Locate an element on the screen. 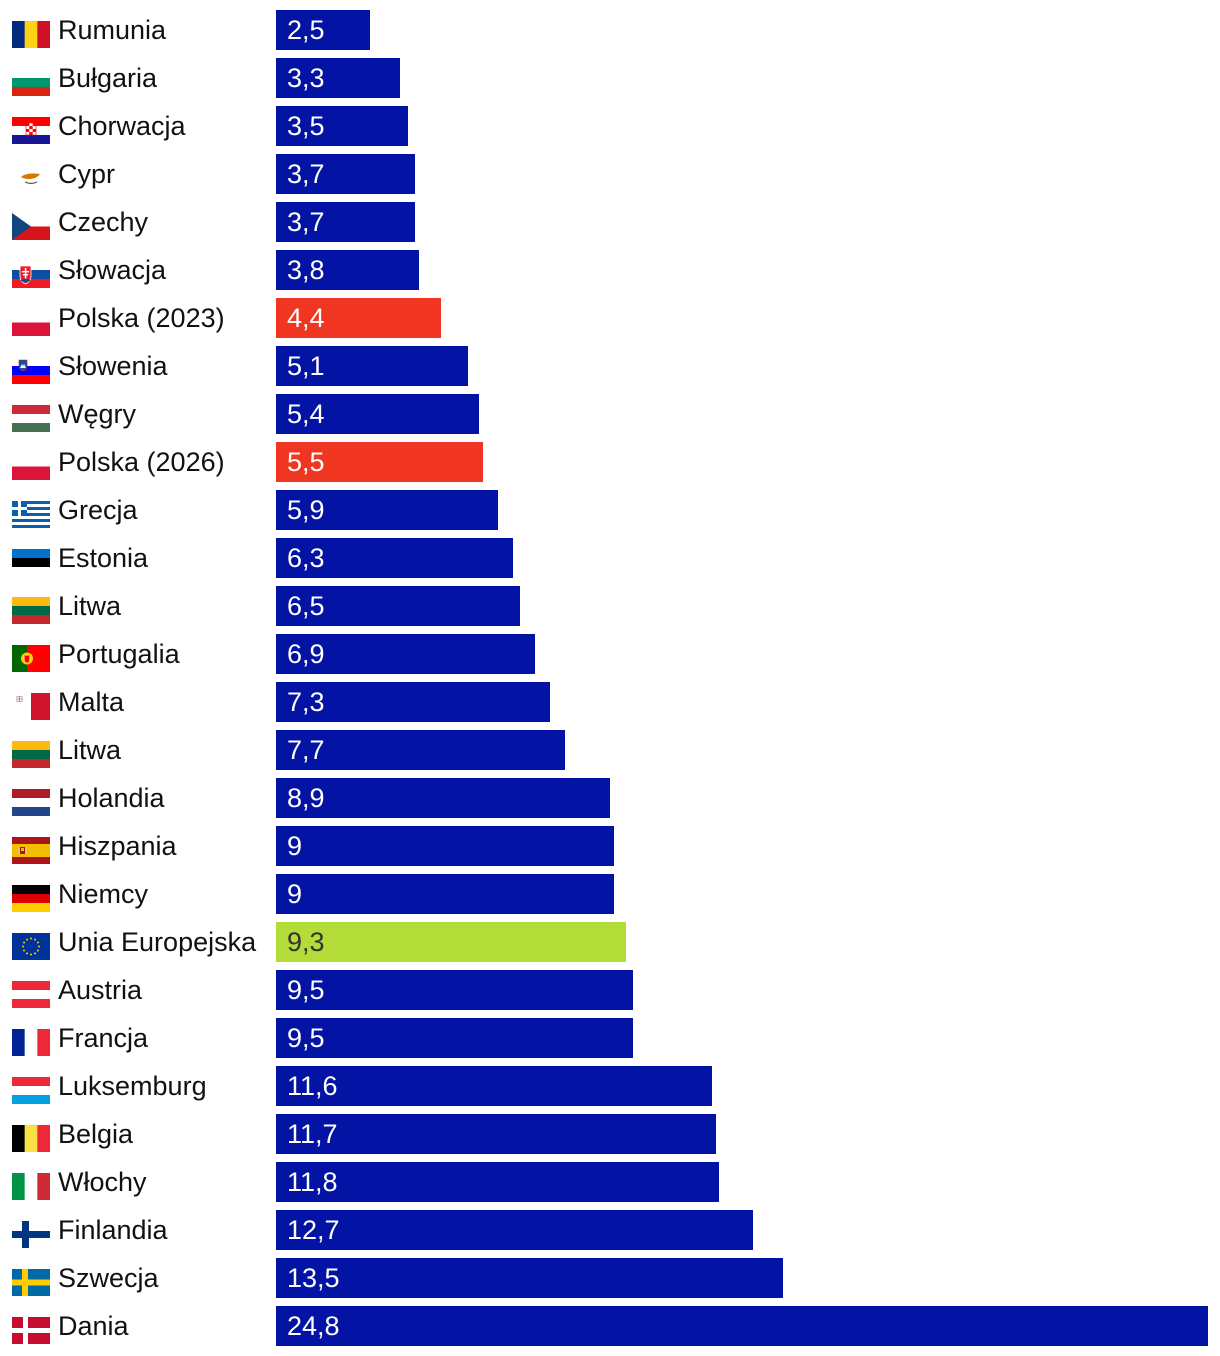 The image size is (1220, 1356). data-label: 7,7 is located at coordinates (306, 750).